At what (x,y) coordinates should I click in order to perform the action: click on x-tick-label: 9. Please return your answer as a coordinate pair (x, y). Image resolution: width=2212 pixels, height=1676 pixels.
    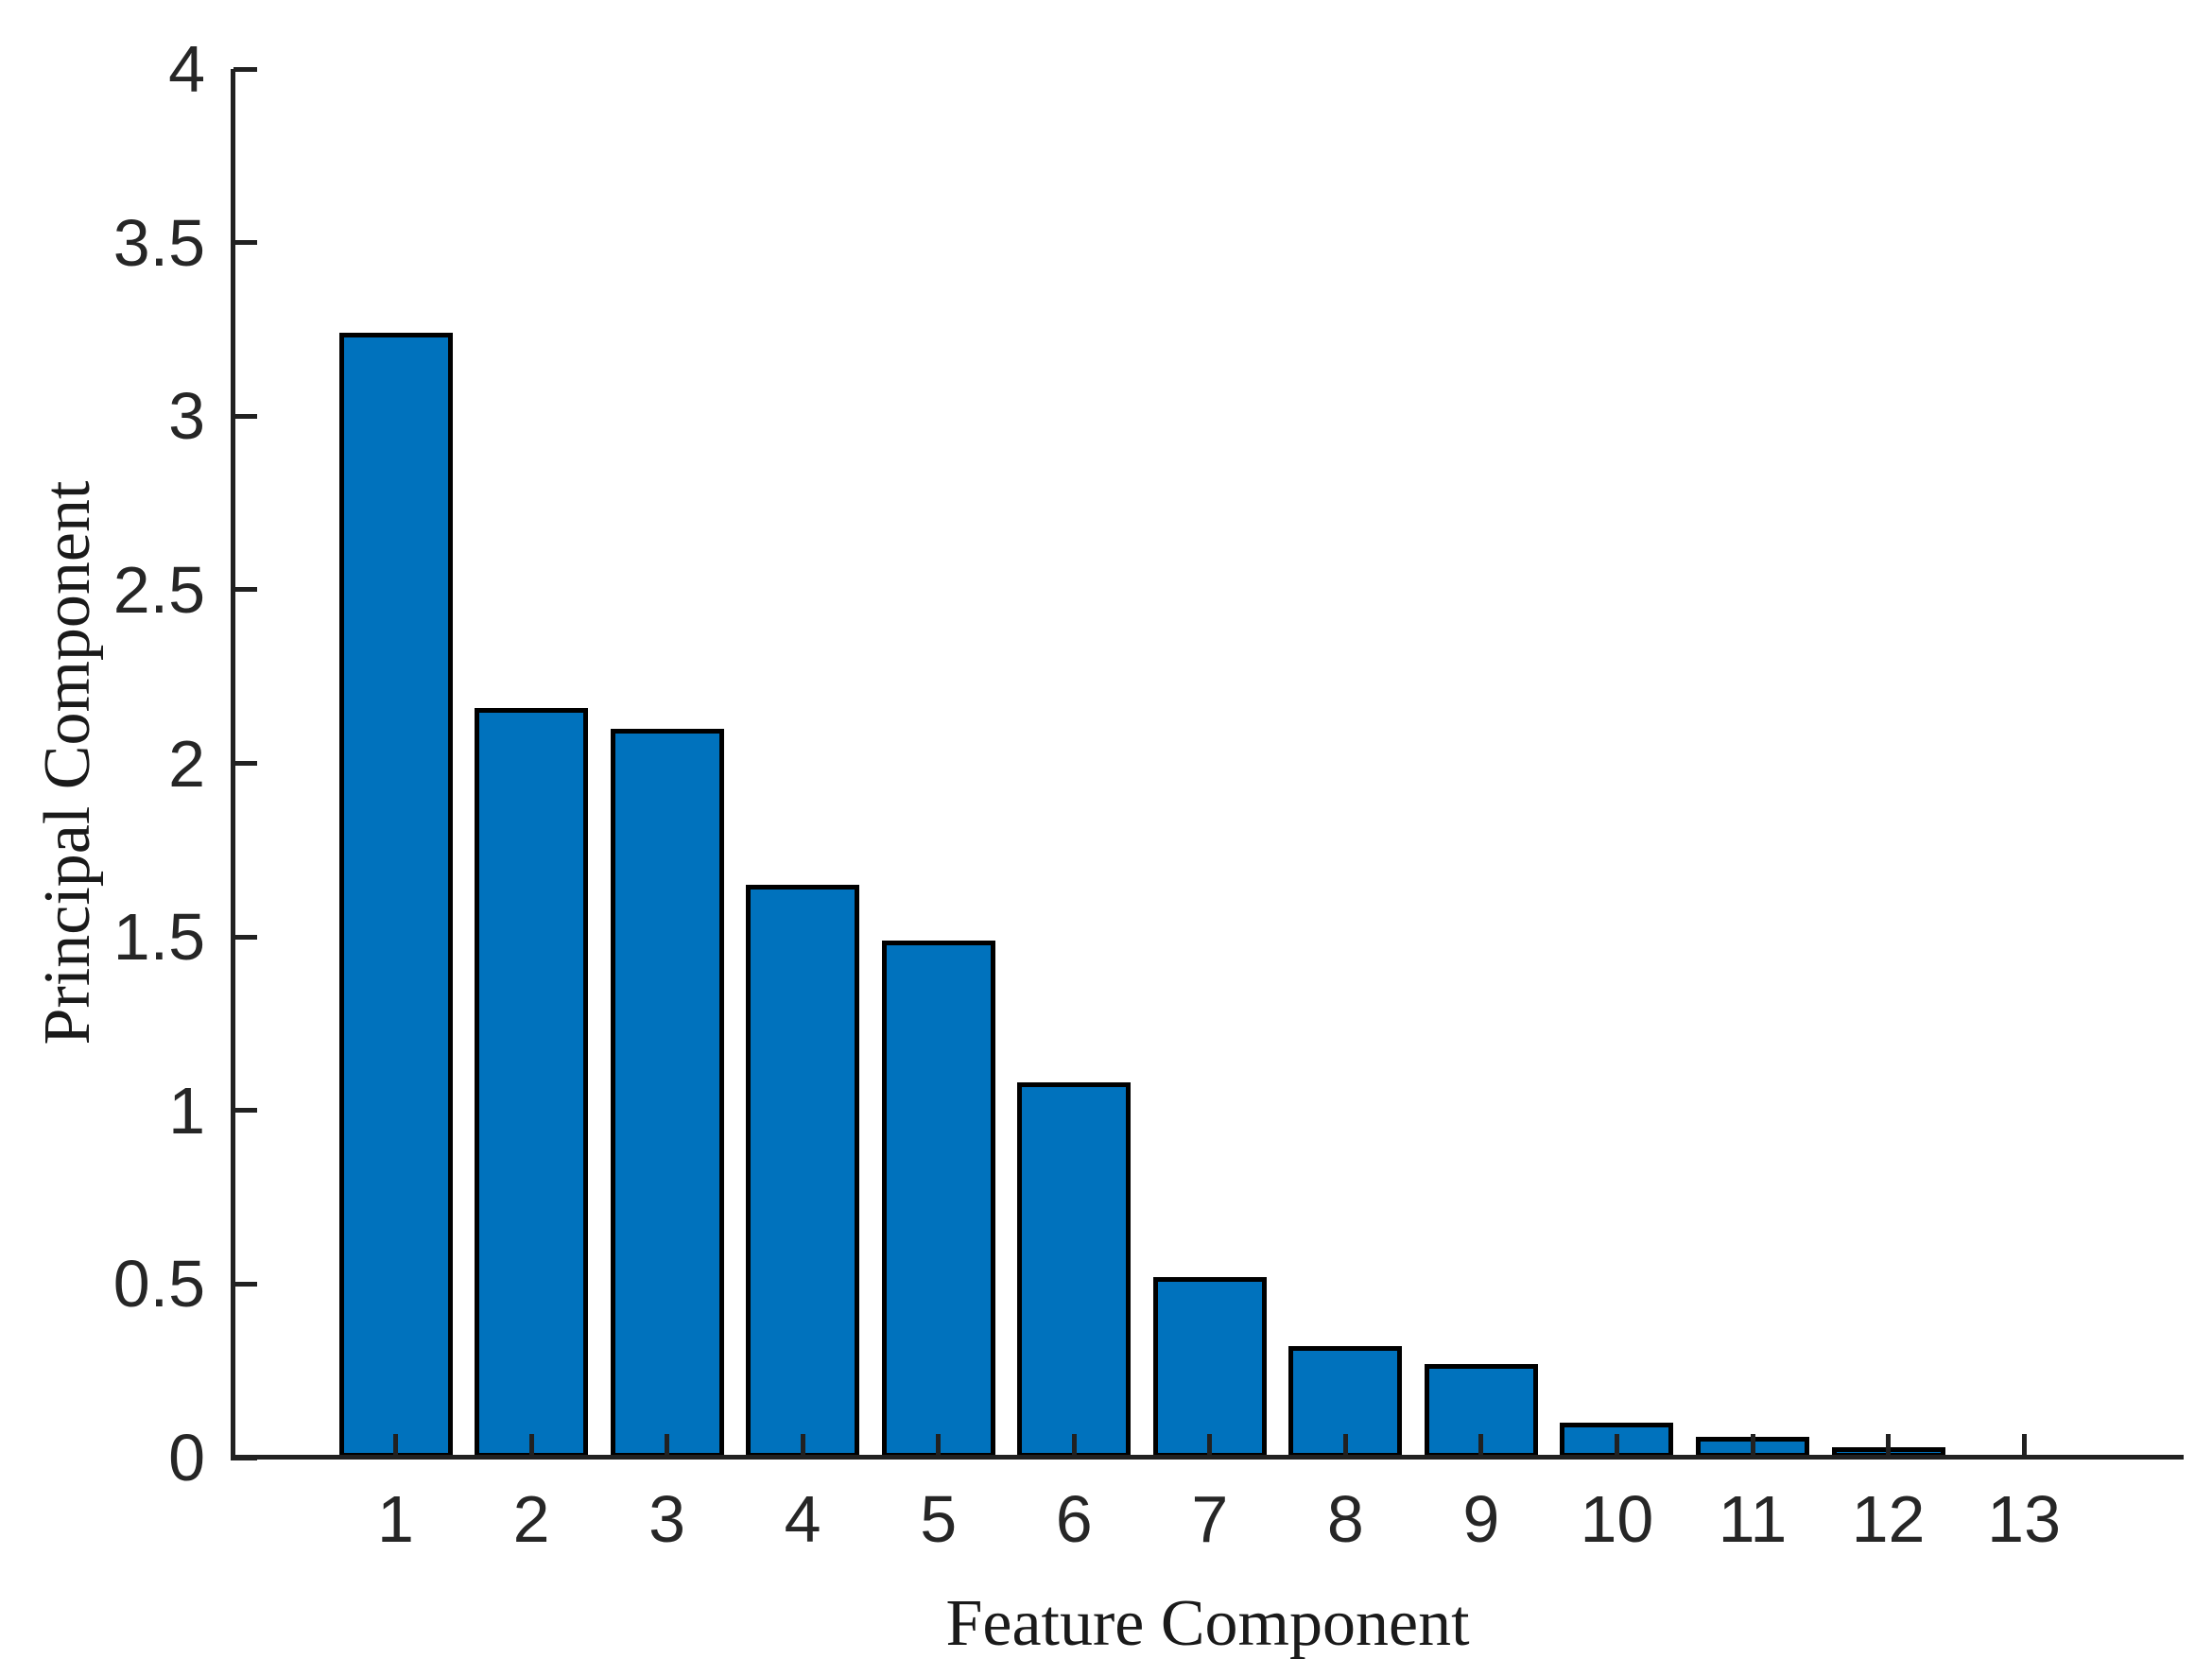
    Looking at the image, I should click on (1481, 1519).